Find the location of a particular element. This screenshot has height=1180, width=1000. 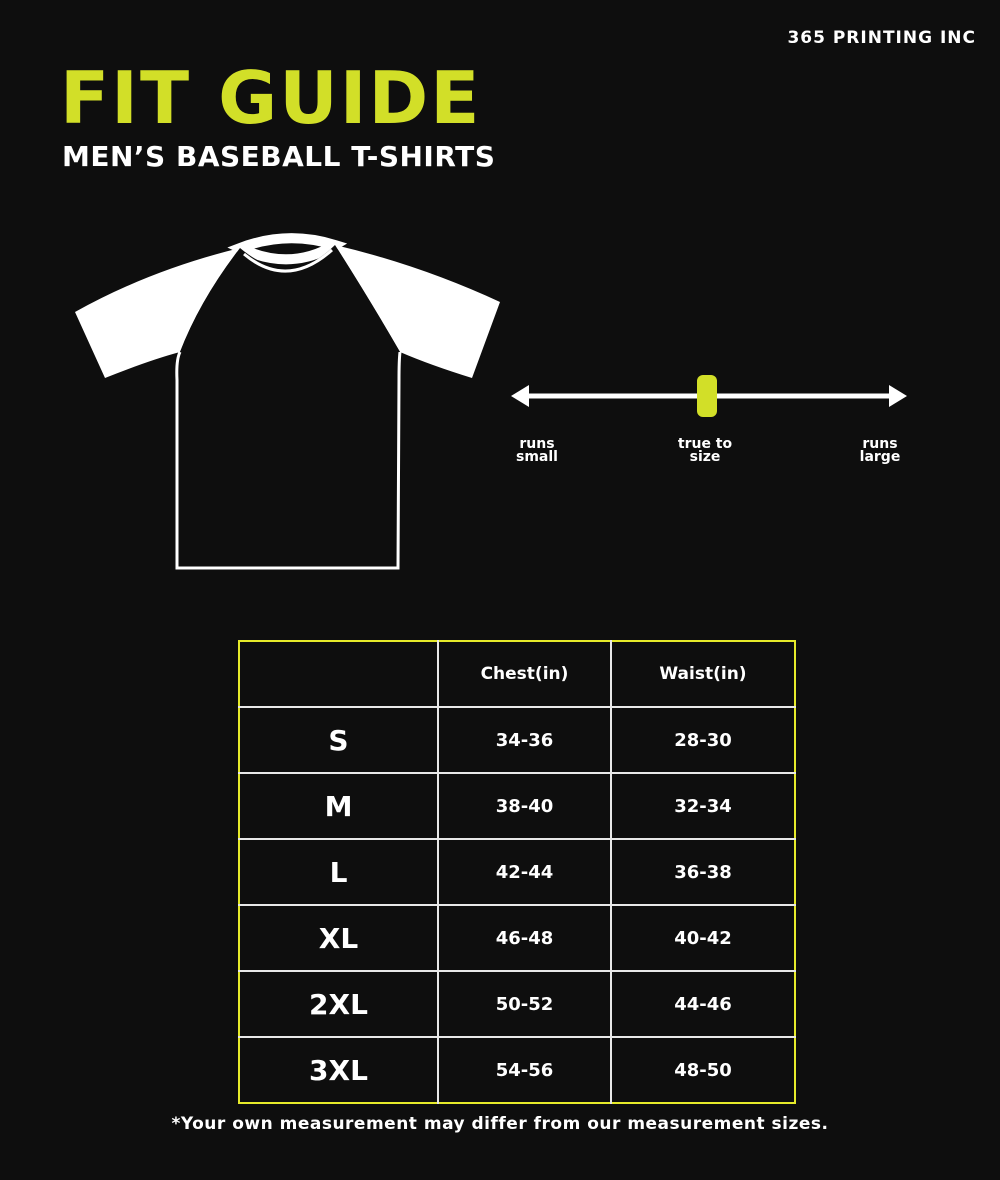

brand-name: 365 PRINTING INC is located at coordinates (881, 38).